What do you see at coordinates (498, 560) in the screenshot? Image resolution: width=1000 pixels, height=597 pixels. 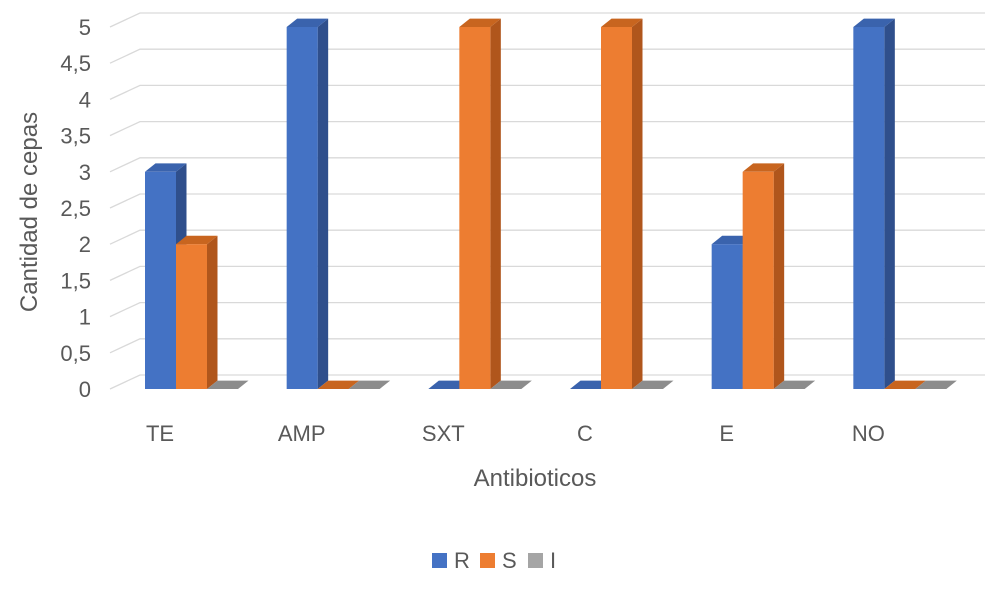 I see `legend-item-S: S` at bounding box center [498, 560].